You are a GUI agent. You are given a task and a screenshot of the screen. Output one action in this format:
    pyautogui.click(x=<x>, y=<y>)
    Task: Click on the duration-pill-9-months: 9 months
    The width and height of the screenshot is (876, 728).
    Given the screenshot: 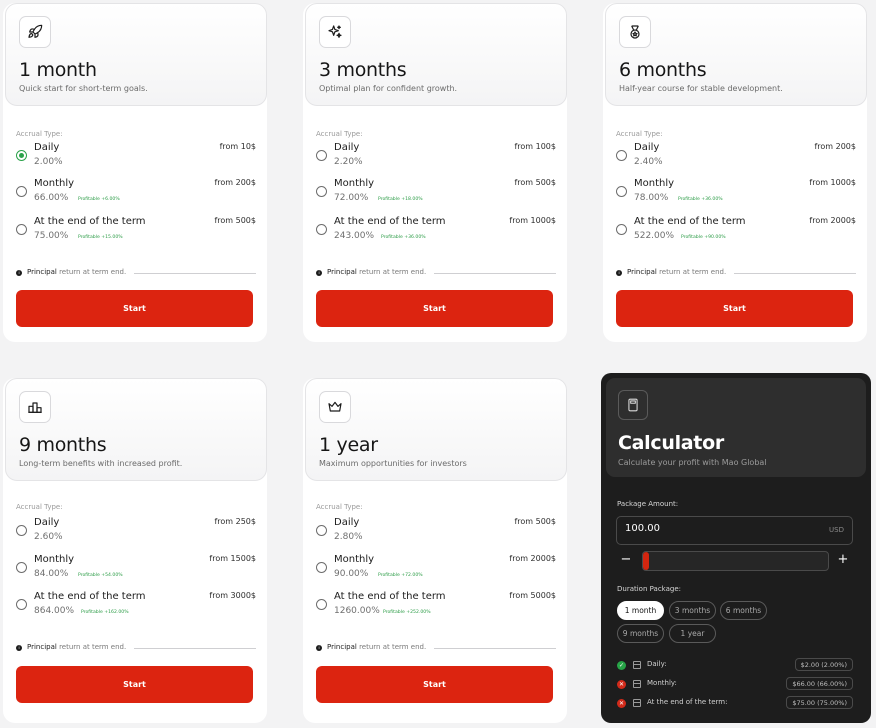 What is the action you would take?
    pyautogui.click(x=640, y=633)
    